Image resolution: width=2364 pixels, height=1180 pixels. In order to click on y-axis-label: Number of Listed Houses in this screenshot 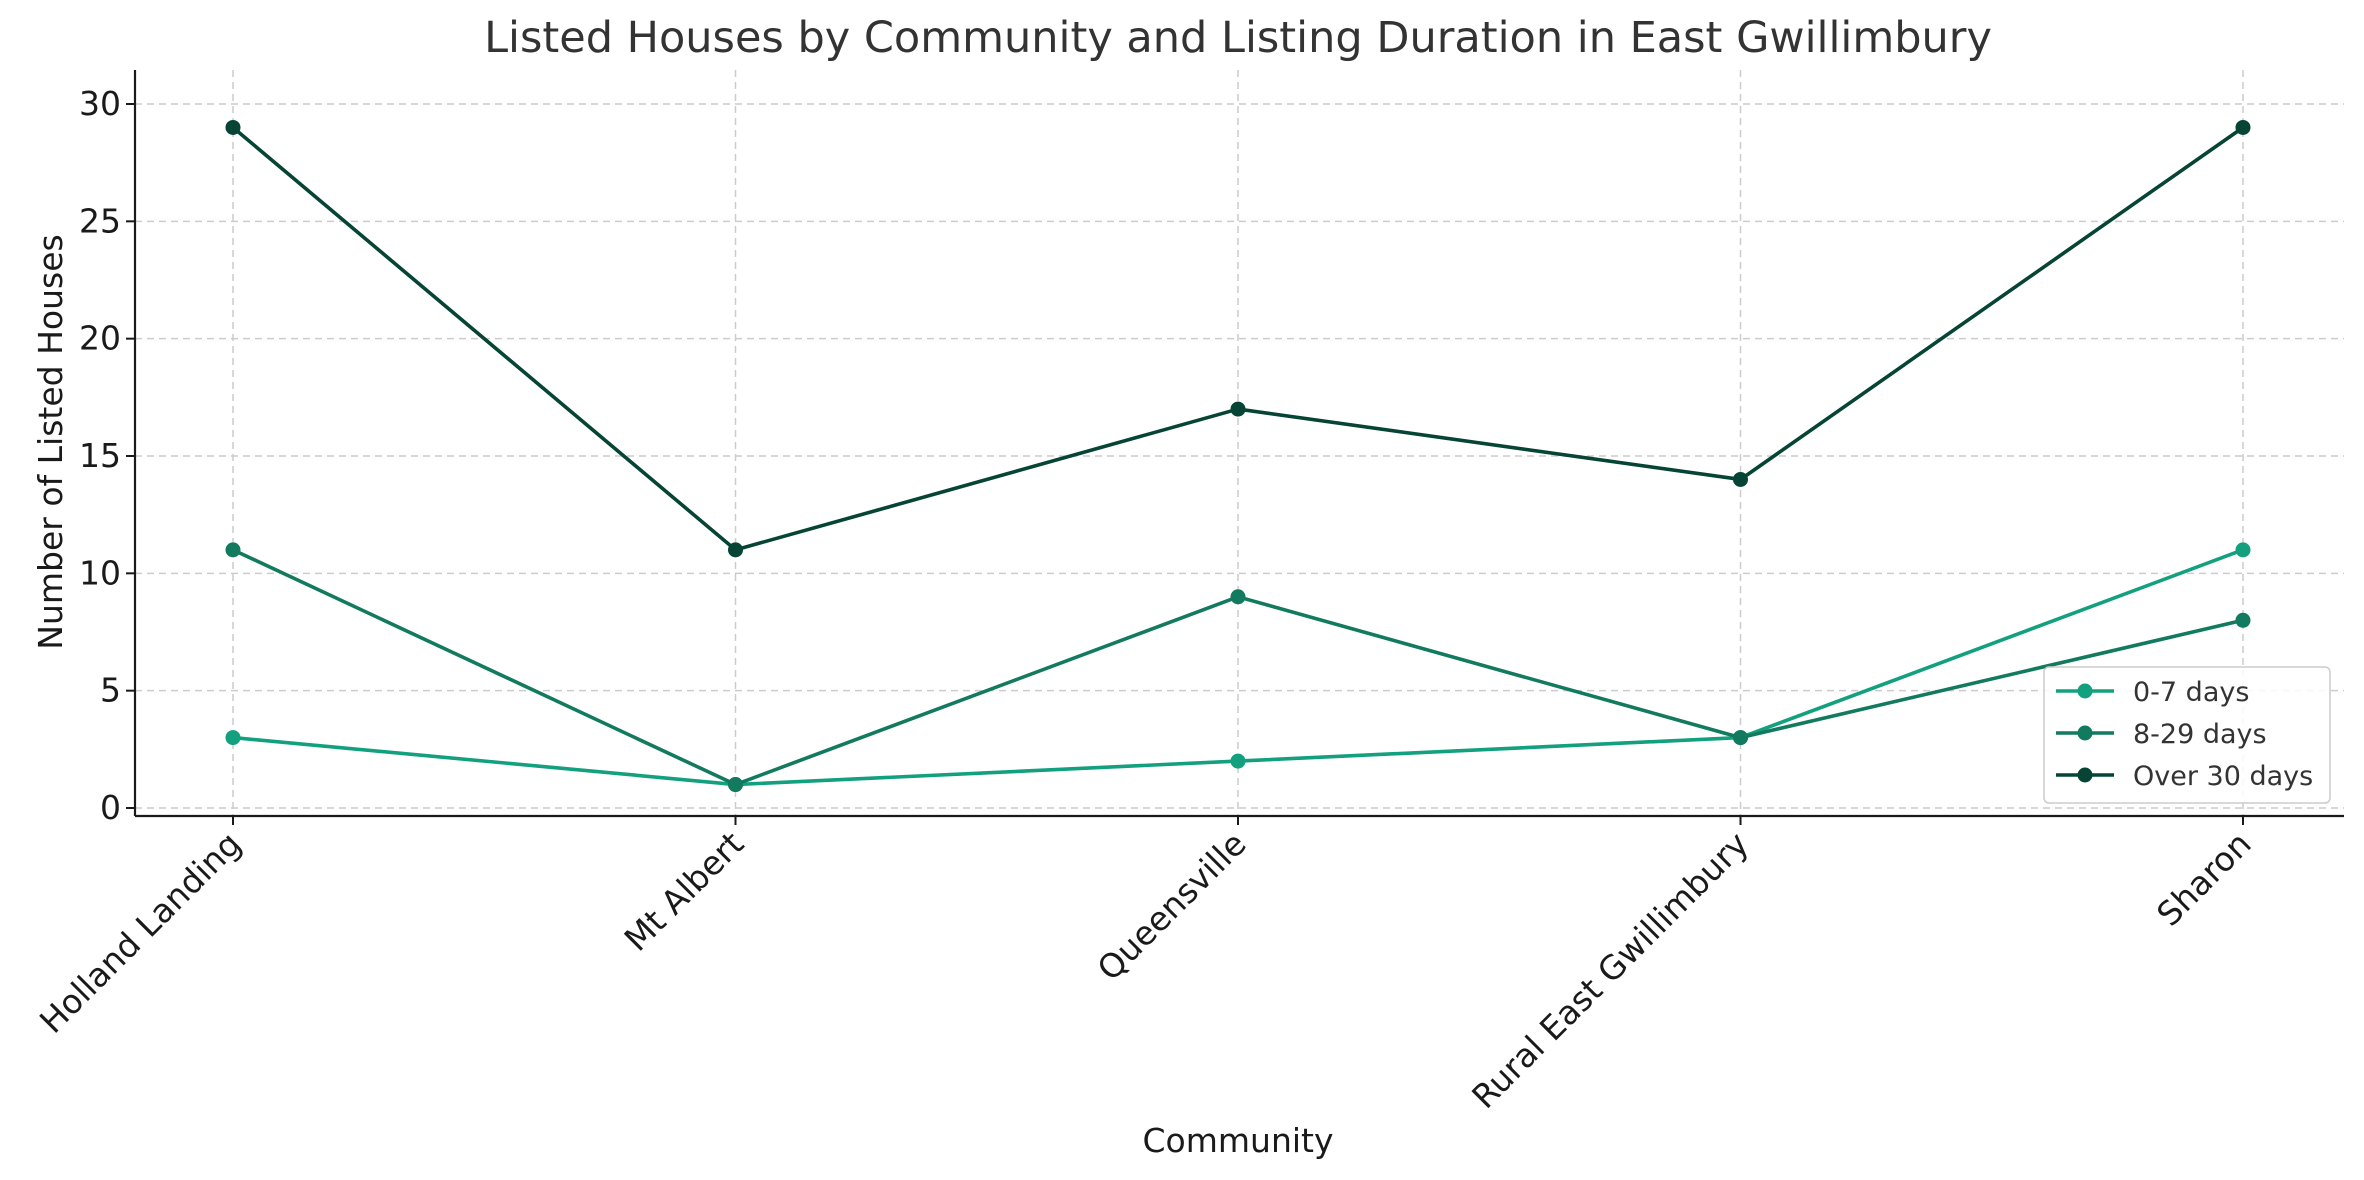, I will do `click(50, 441)`.